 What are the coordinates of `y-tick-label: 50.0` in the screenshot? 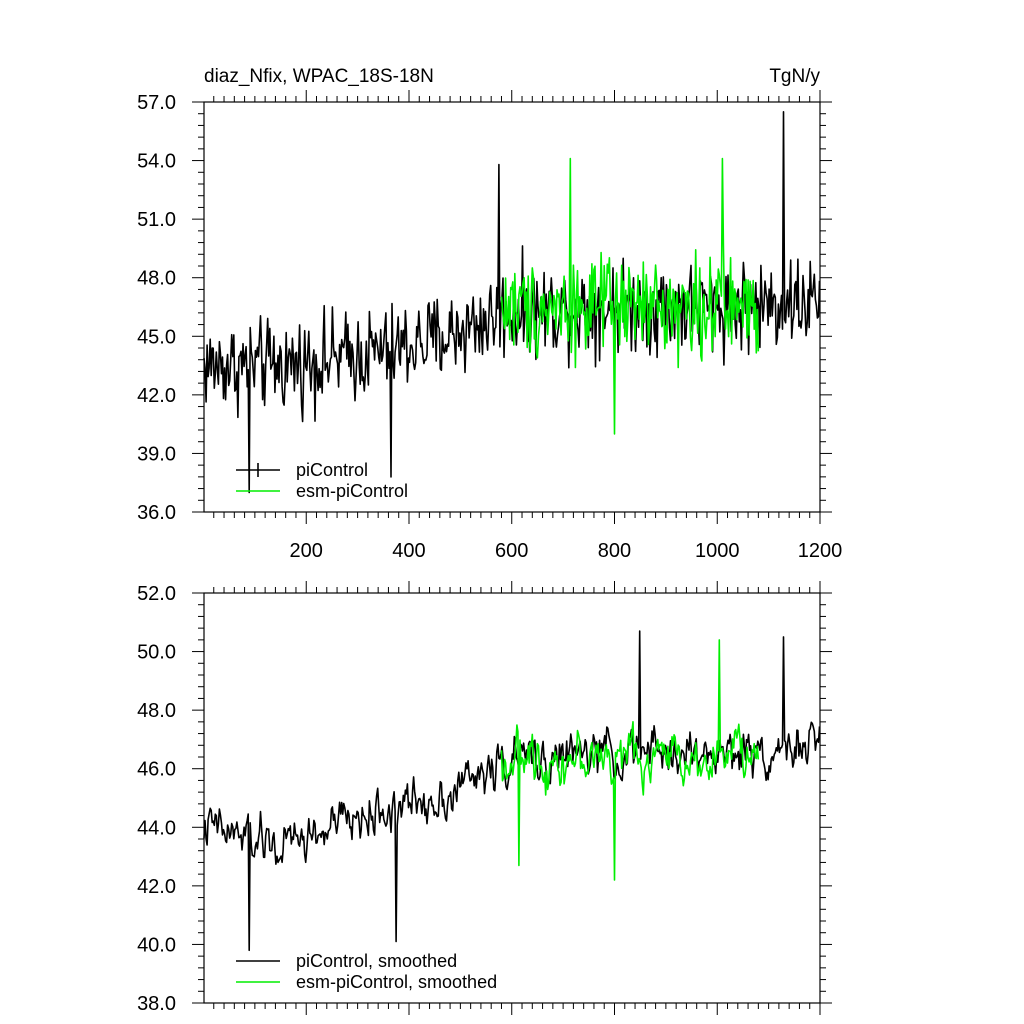 It's located at (156, 653).